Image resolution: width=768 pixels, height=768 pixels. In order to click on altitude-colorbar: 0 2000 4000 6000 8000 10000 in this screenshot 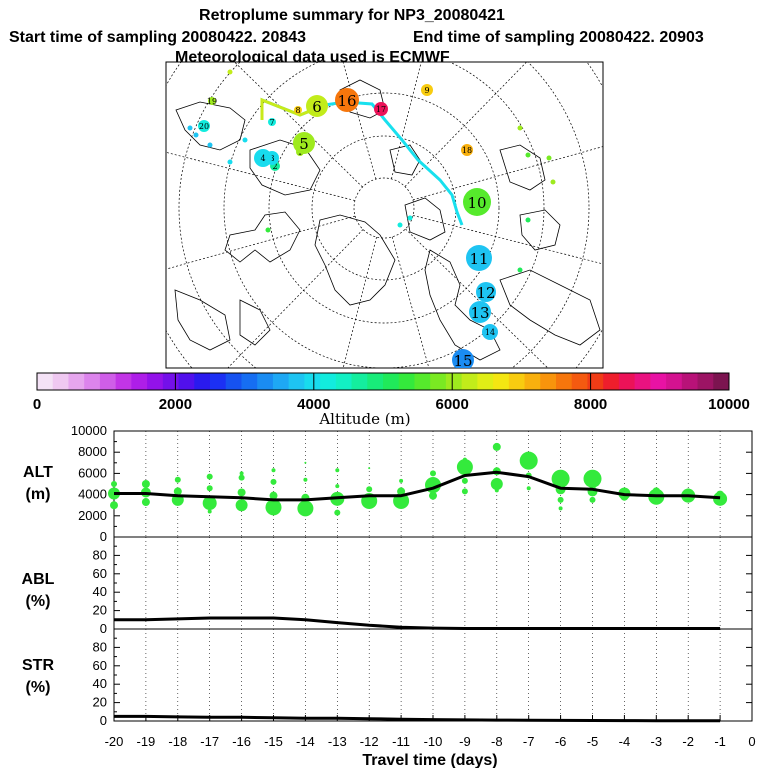, I will do `click(391, 392)`.